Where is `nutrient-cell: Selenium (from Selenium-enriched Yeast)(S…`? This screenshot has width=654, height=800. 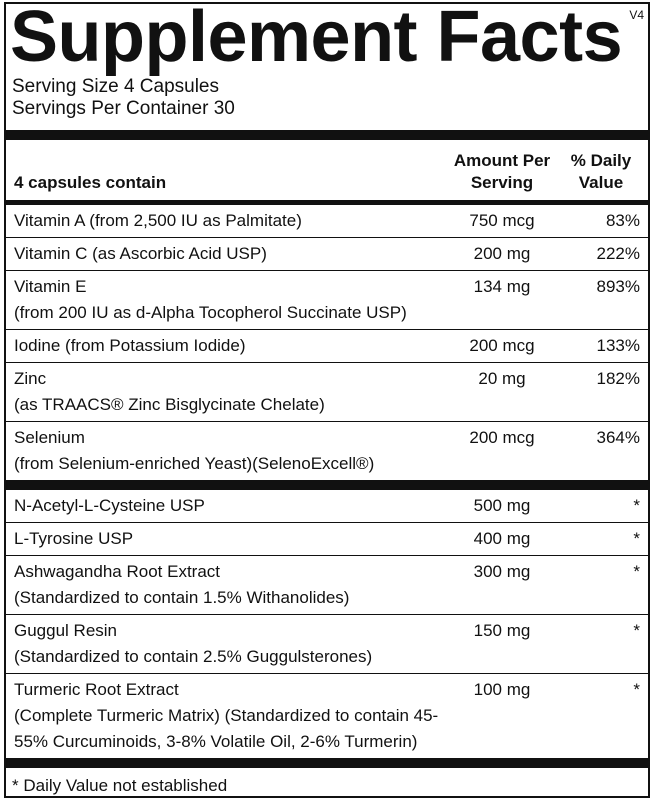 nutrient-cell: Selenium (from Selenium-enriched Yeast)(S… is located at coordinates (228, 451).